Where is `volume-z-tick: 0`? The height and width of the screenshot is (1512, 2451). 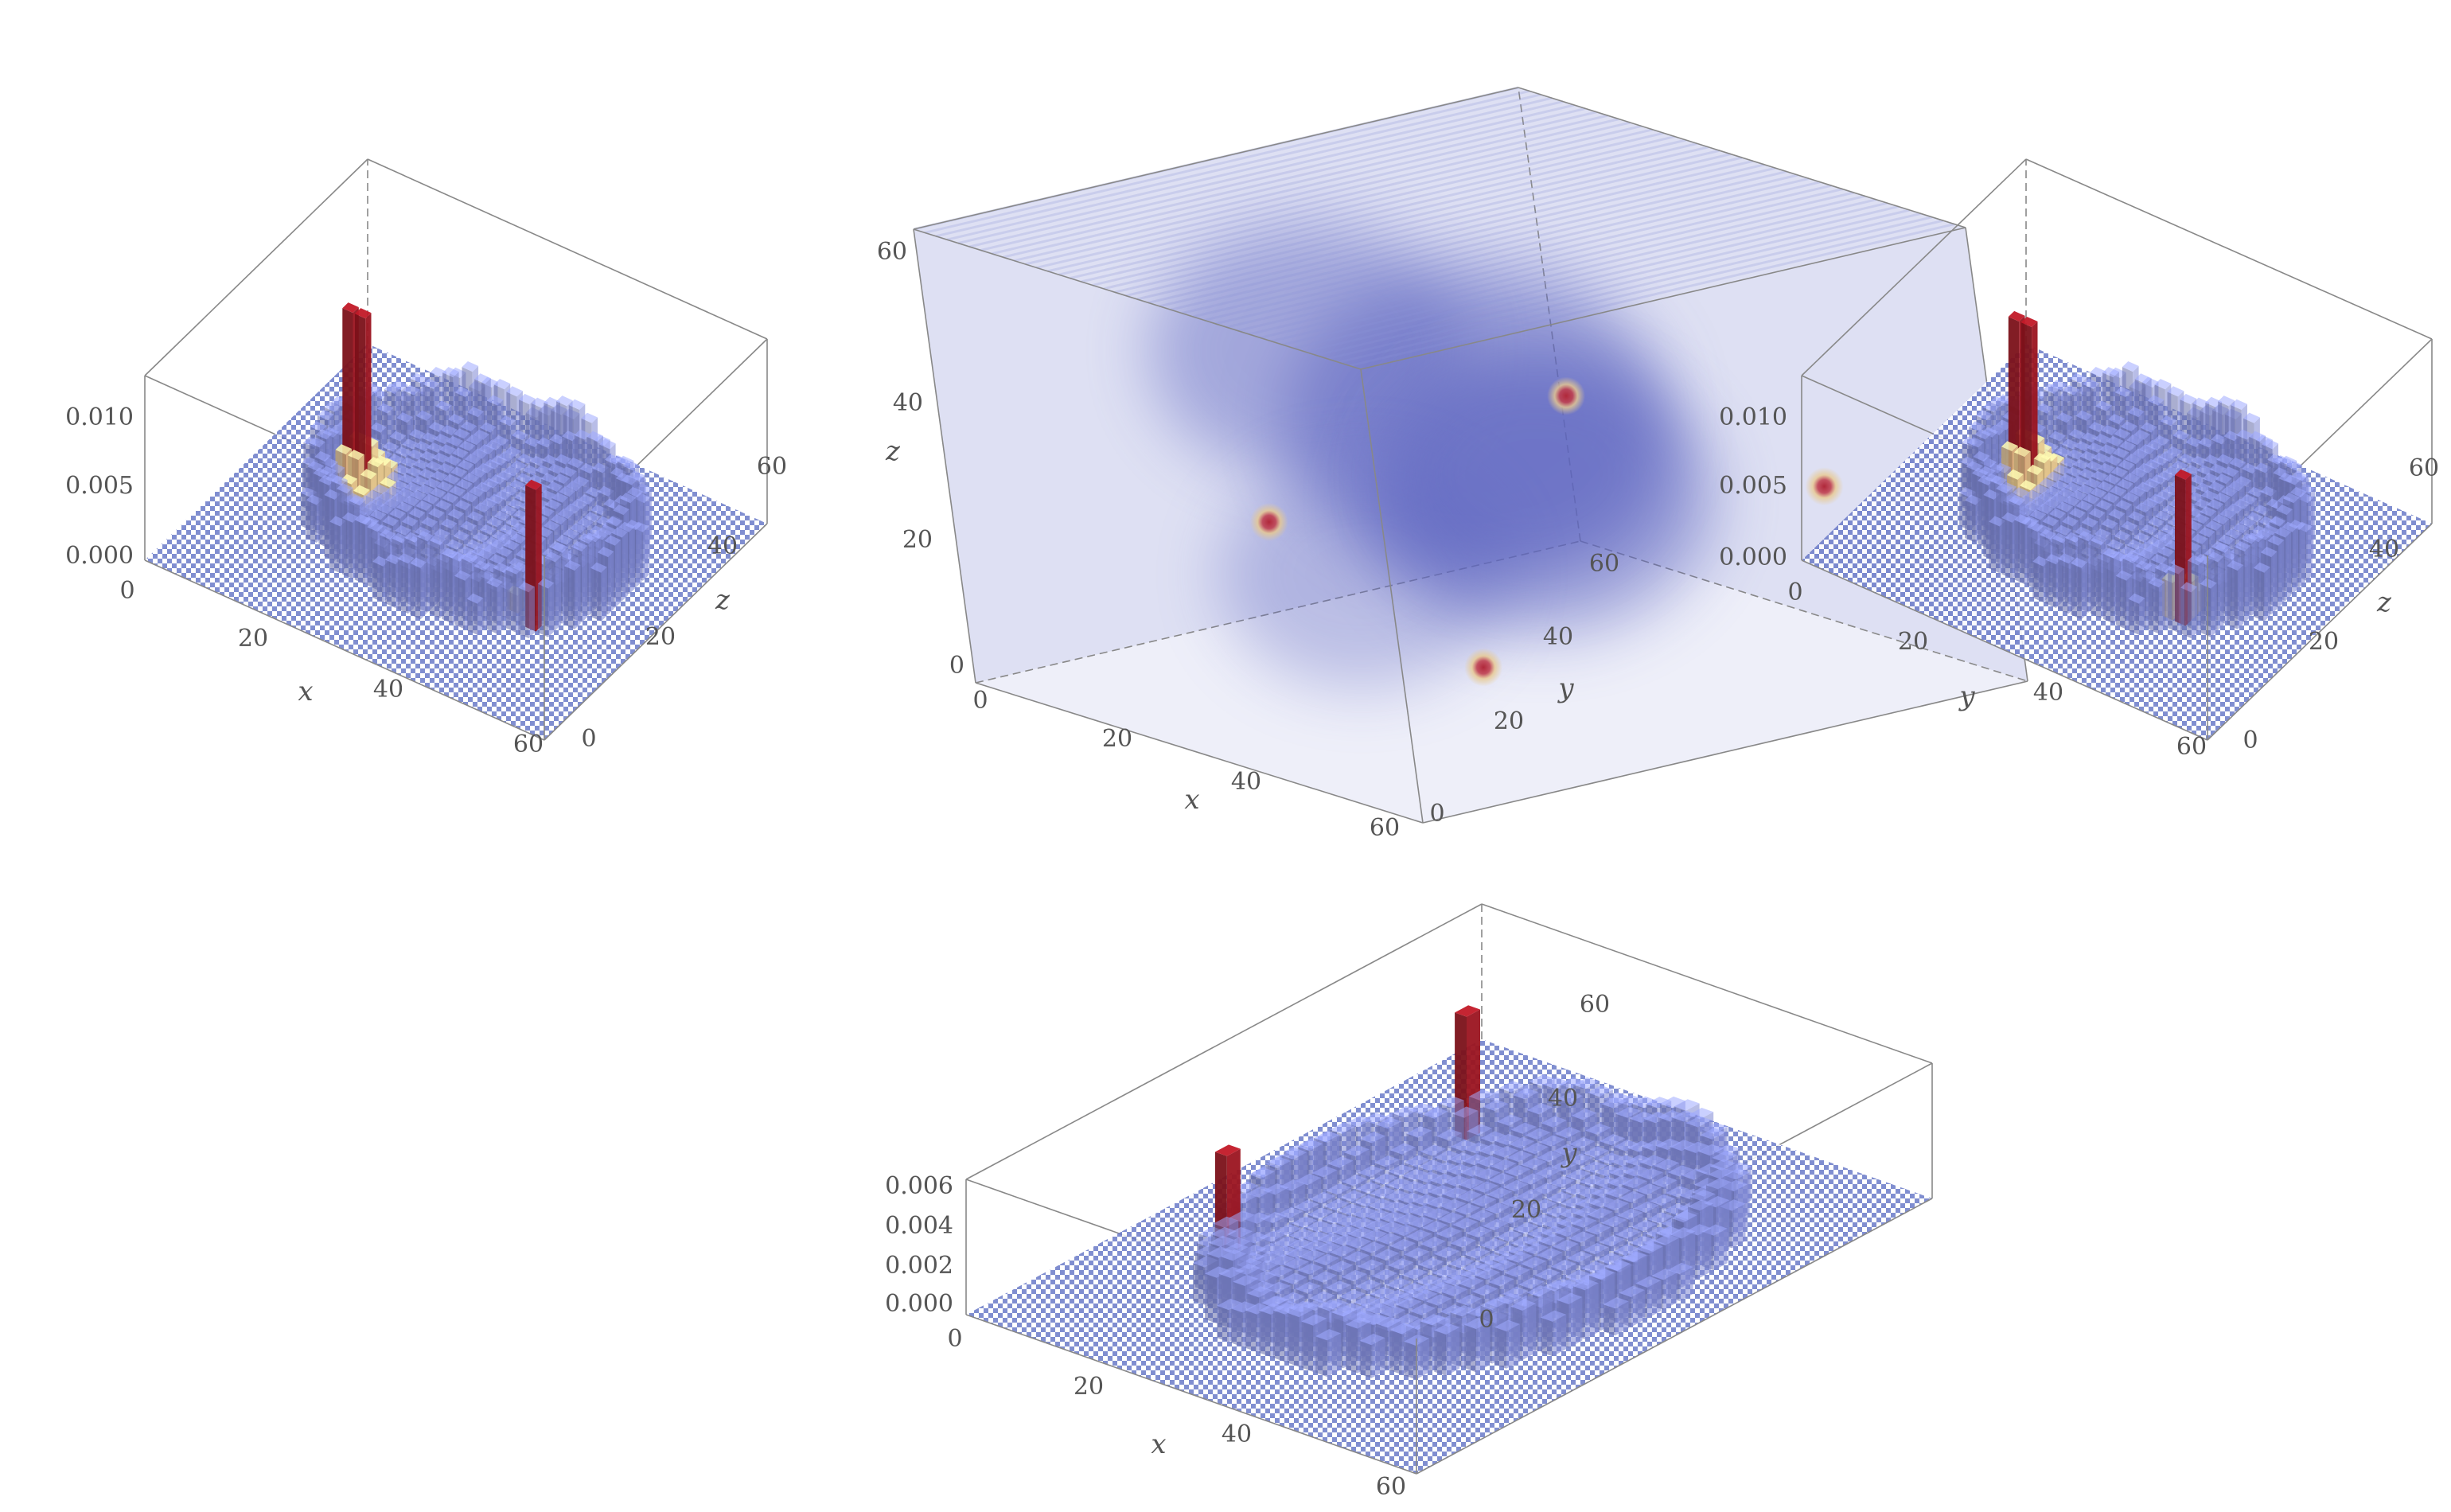 volume-z-tick: 0 is located at coordinates (956, 666).